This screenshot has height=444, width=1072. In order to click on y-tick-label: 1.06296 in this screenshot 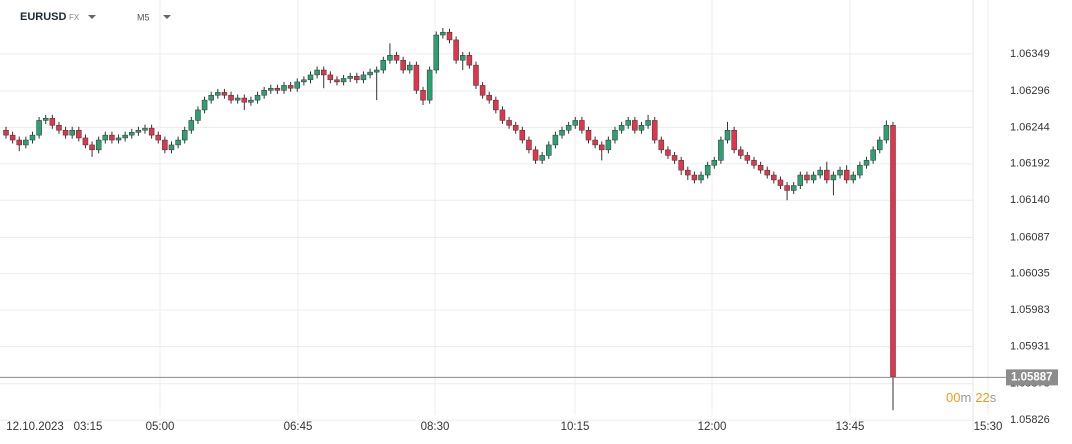, I will do `click(1030, 91)`.